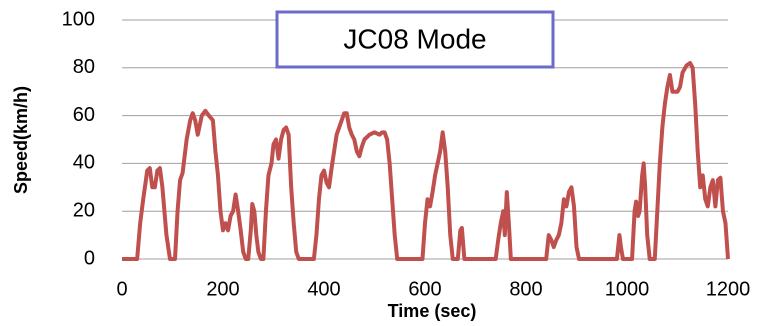 The image size is (760, 326). What do you see at coordinates (627, 289) in the screenshot?
I see `x-tick-label: 1000` at bounding box center [627, 289].